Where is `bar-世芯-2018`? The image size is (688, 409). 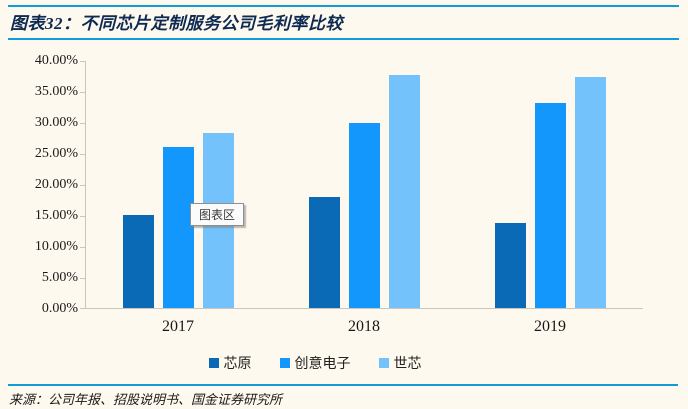 bar-世芯-2018 is located at coordinates (404, 191).